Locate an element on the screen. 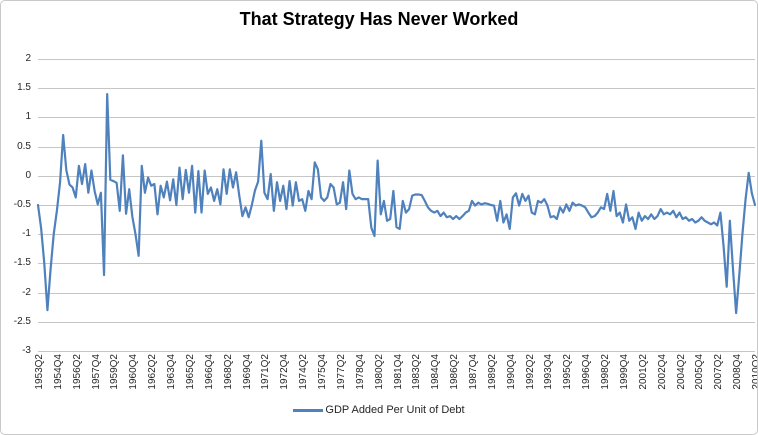 The image size is (758, 435). y-tick-label: 2 is located at coordinates (28, 58).